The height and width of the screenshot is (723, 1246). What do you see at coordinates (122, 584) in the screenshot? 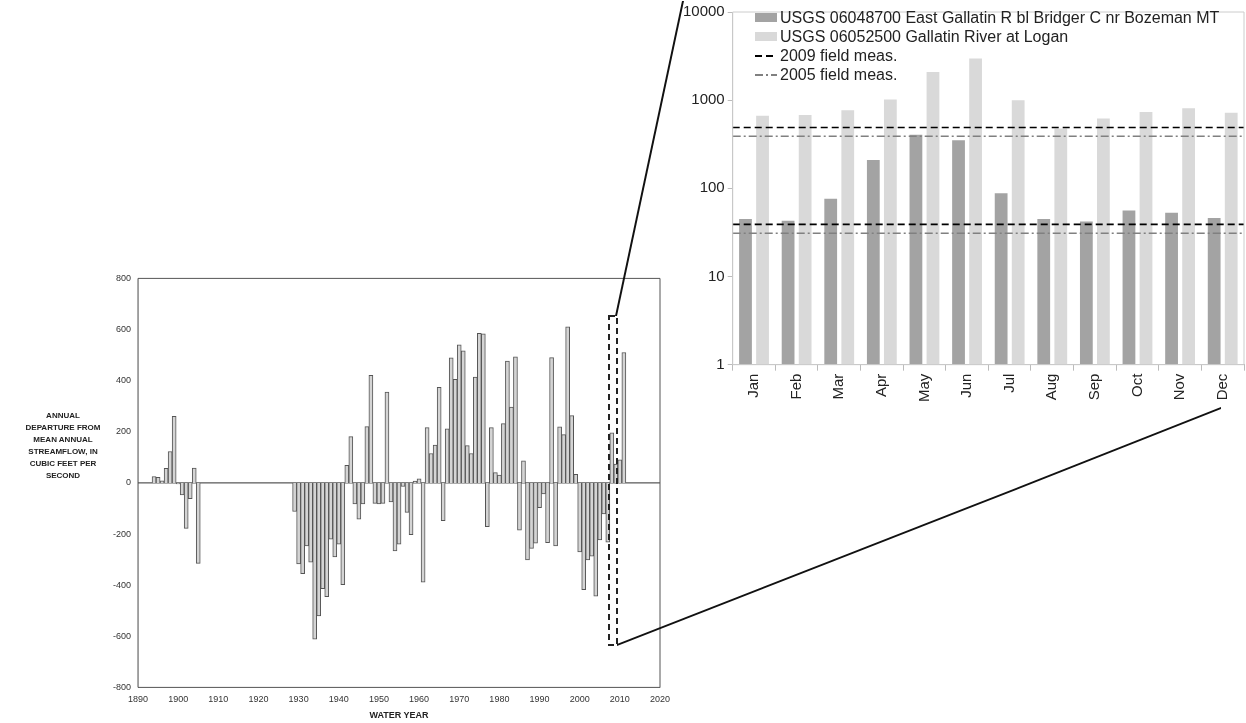
I see `y-tick-label: -400` at bounding box center [122, 584].